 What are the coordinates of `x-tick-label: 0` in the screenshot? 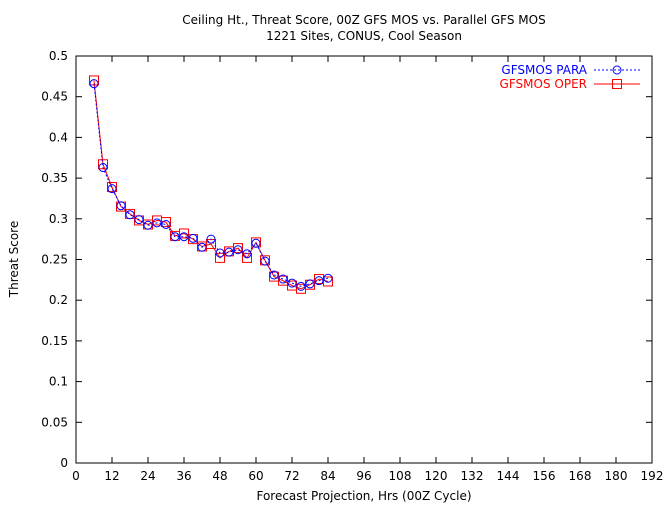 It's located at (76, 476).